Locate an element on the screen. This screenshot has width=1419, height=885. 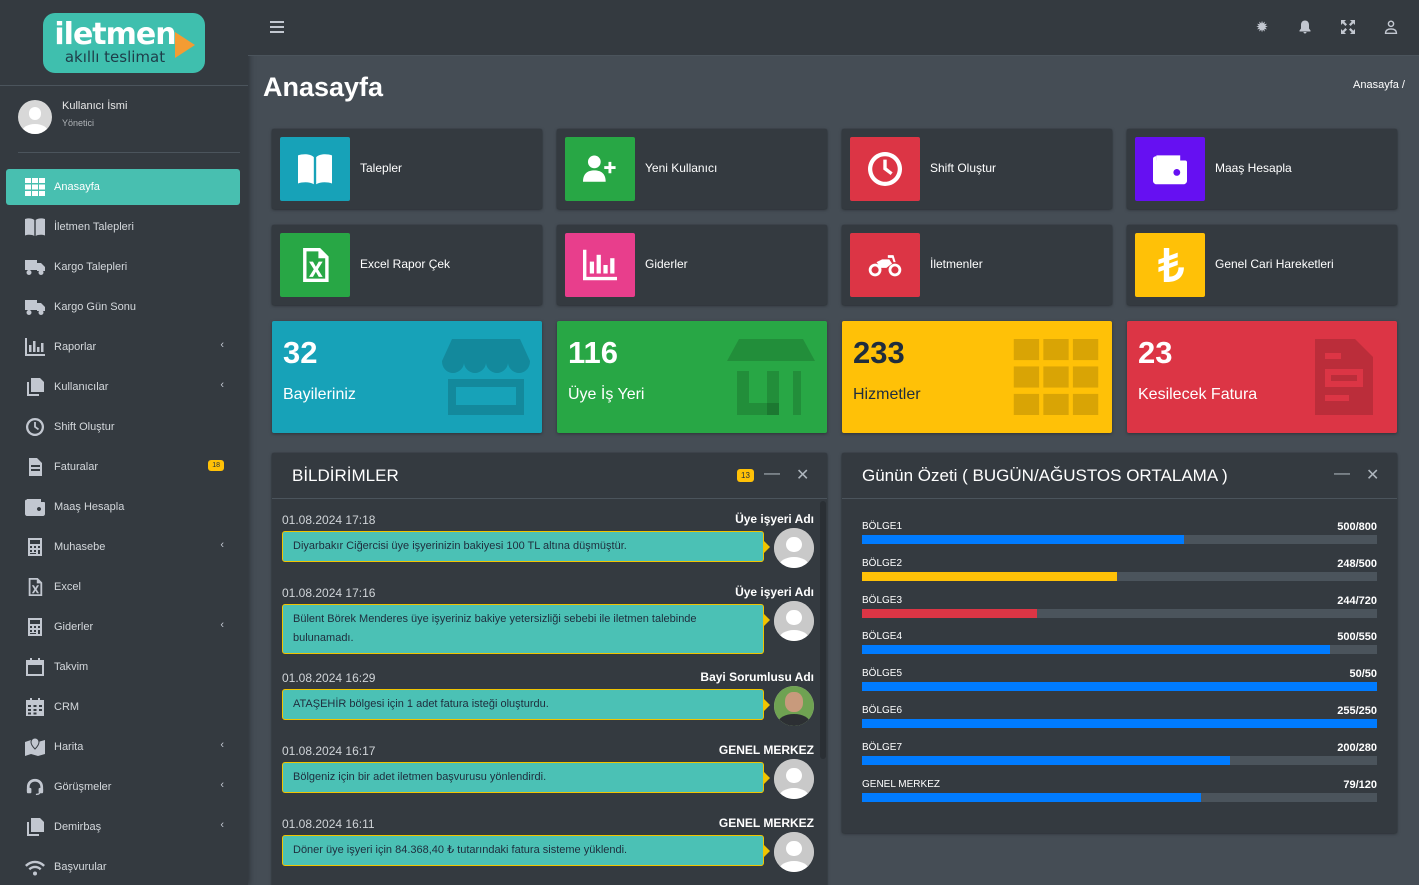
sidebar-item-4: Raporlar ‹ is located at coordinates (123, 347).